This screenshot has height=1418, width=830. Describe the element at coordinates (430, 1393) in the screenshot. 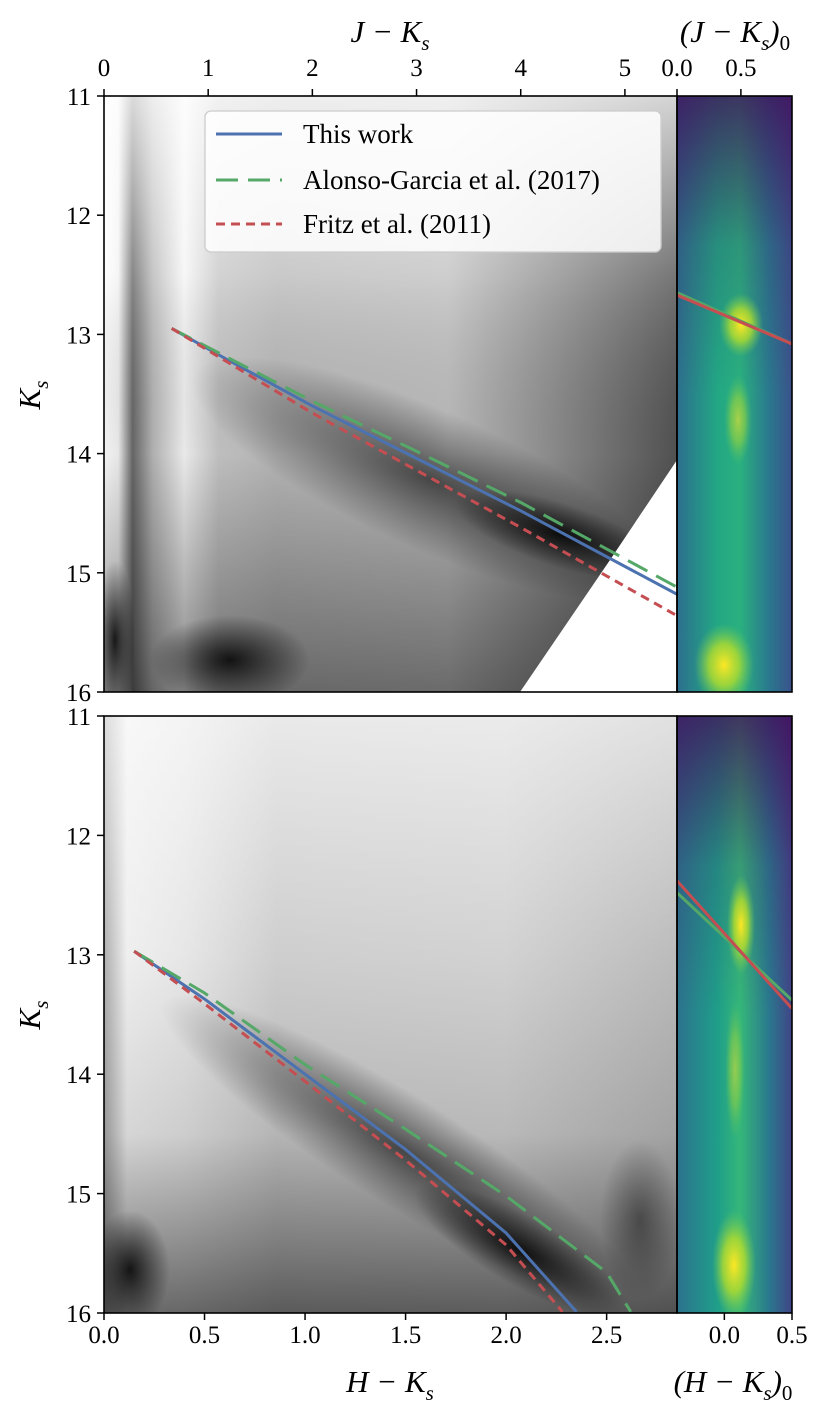

I see `bottom-xlabel-sub: s` at that location.